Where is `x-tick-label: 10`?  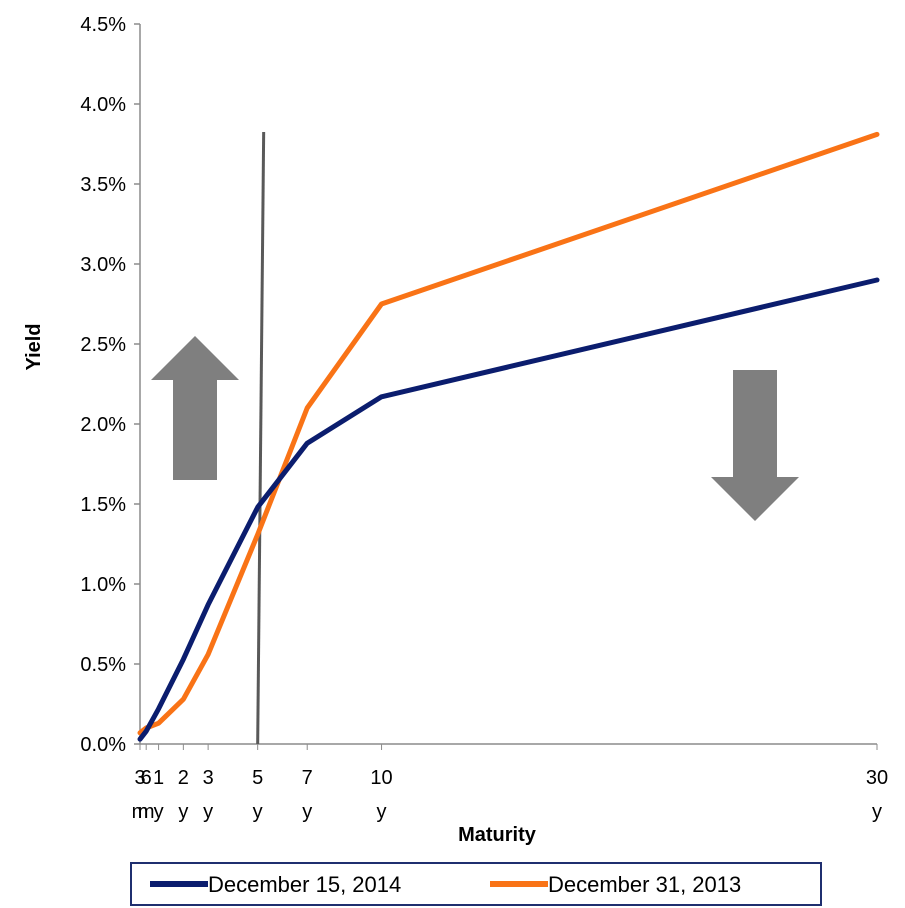 x-tick-label: 10 is located at coordinates (381, 778).